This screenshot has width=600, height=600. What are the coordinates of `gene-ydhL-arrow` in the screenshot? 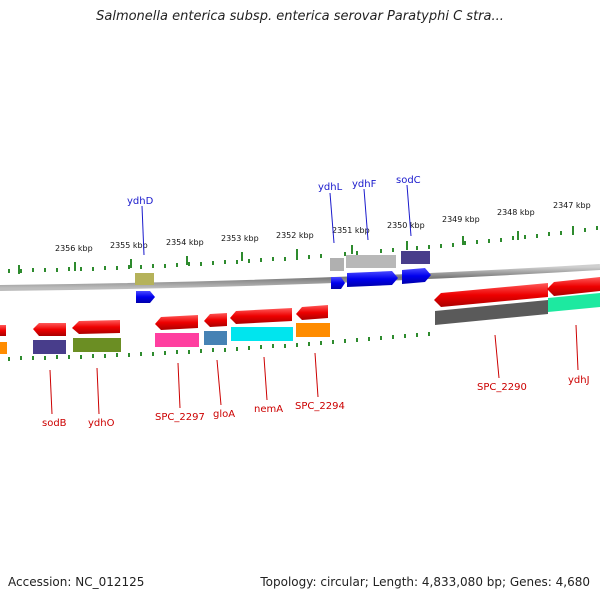 It's located at (338, 283).